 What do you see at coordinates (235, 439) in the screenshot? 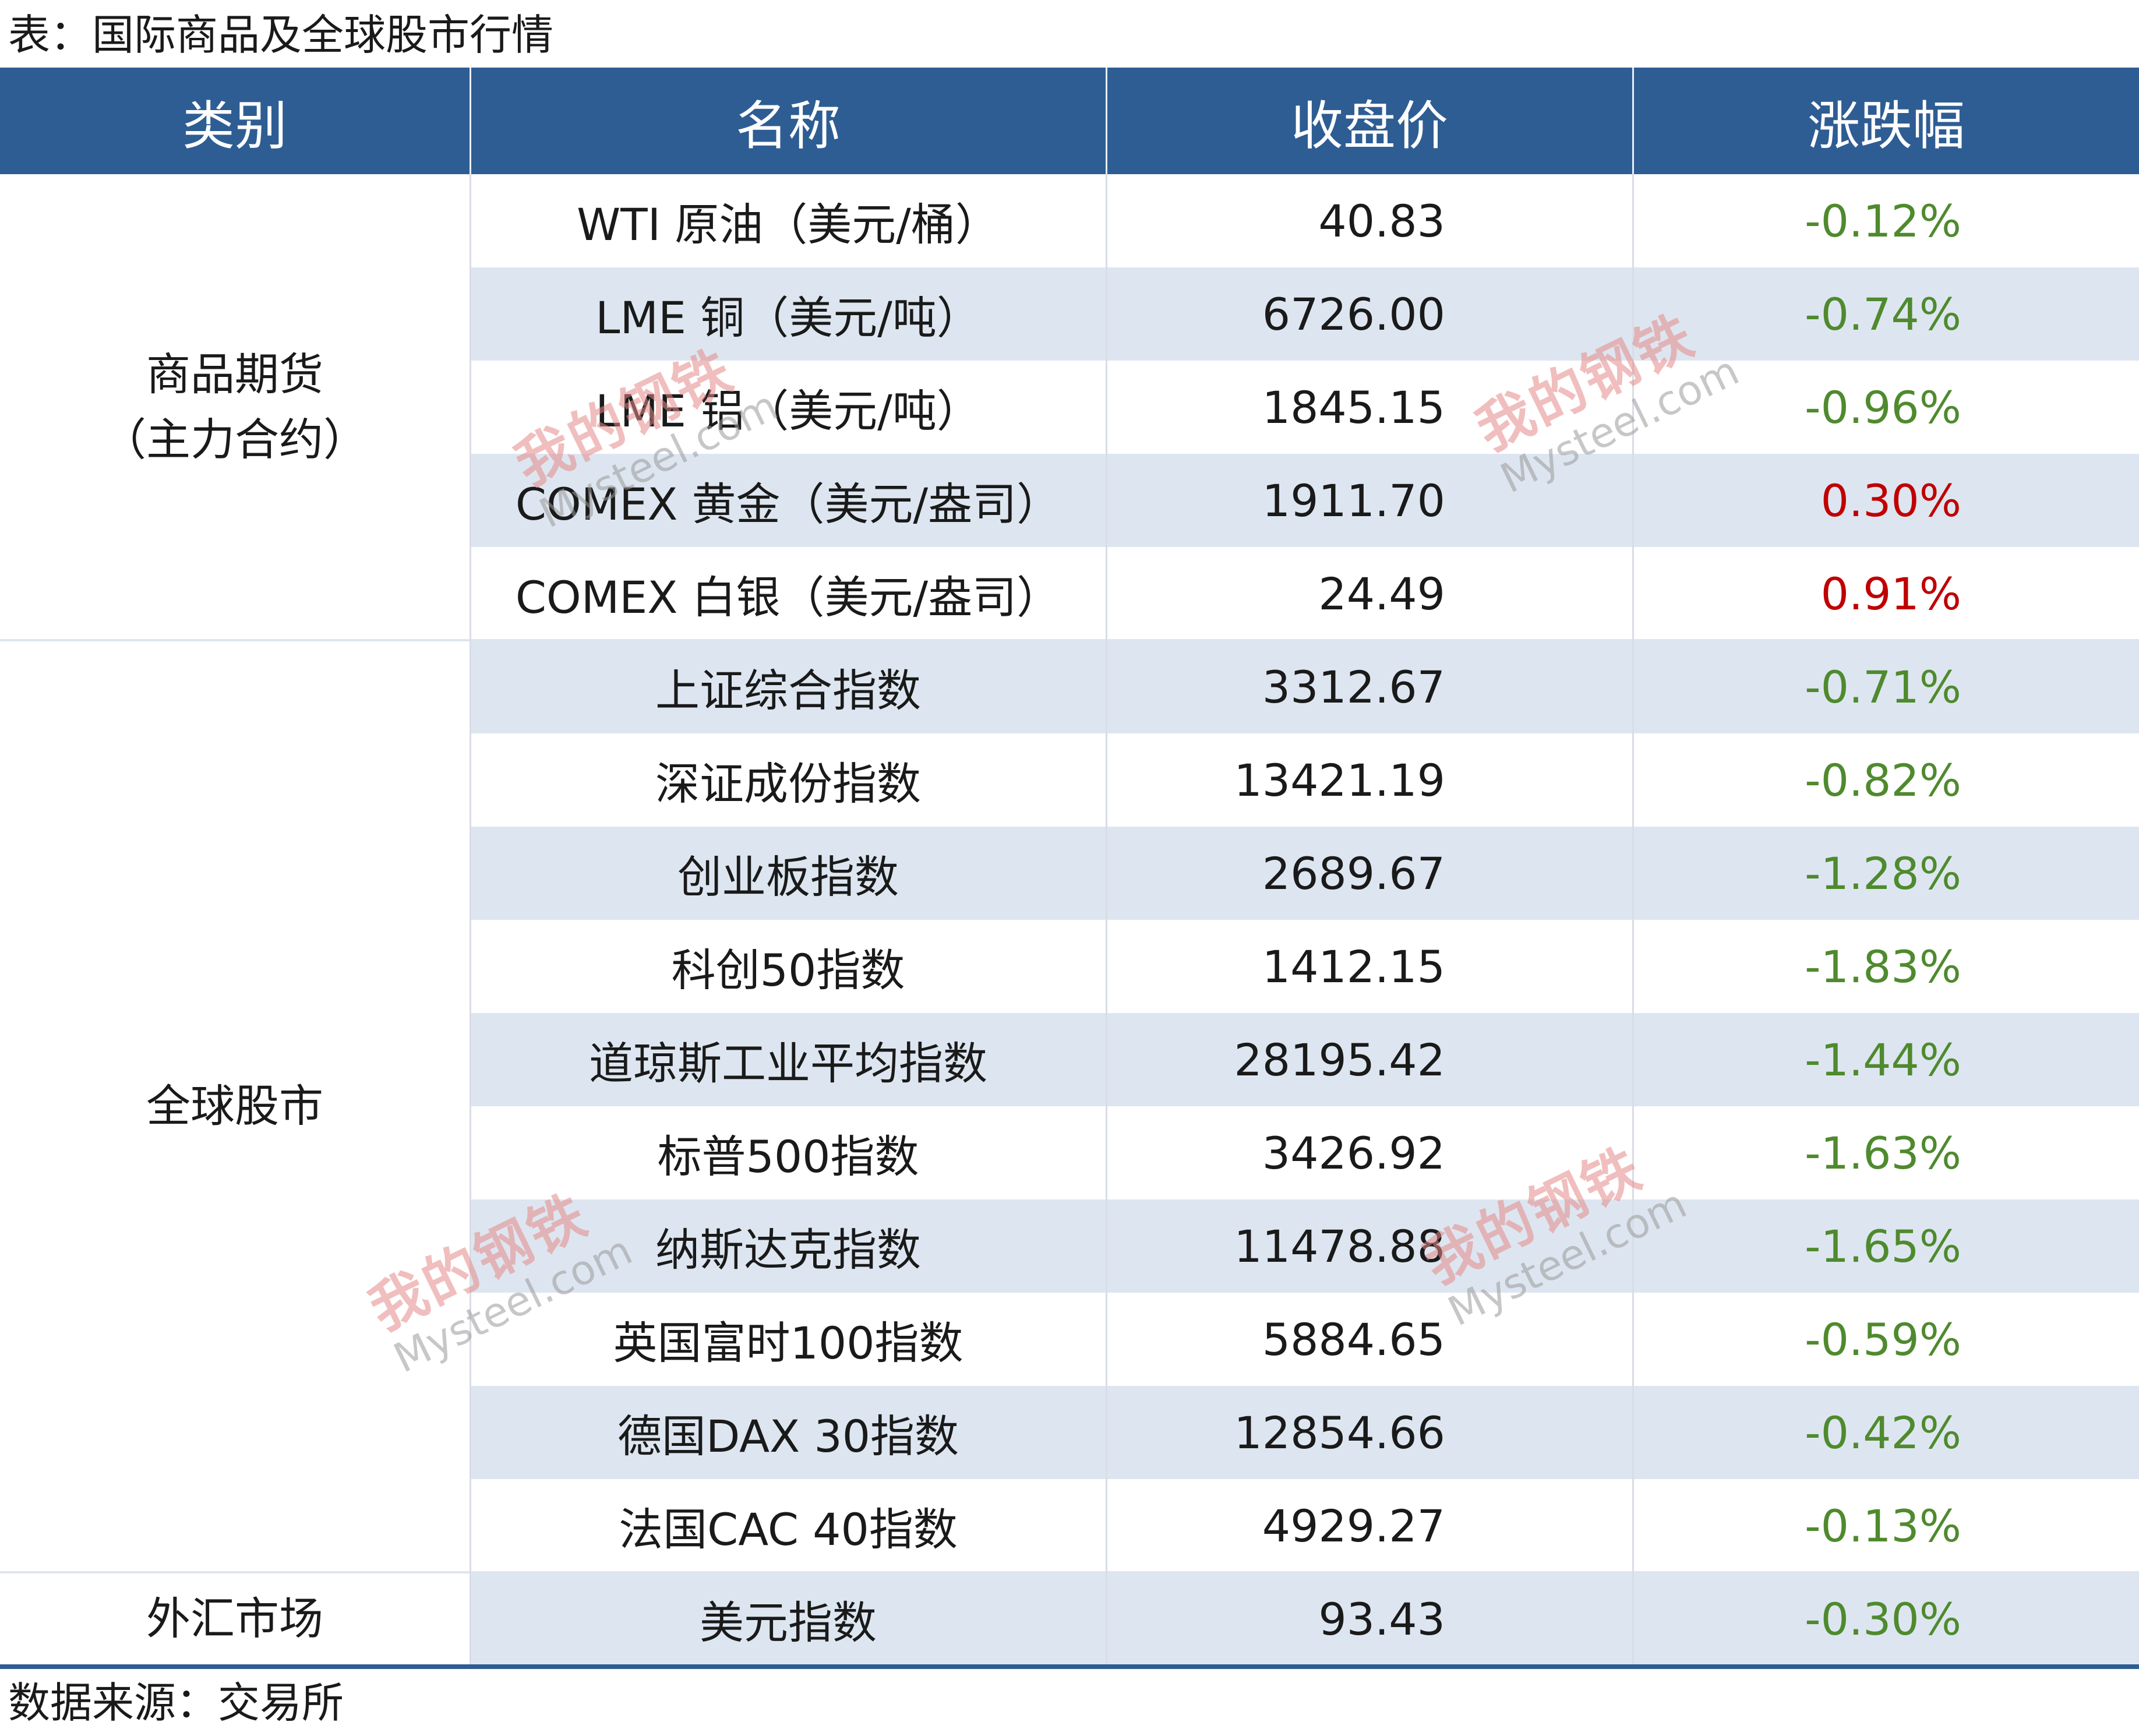
I see `category-label: （主力合约）` at bounding box center [235, 439].